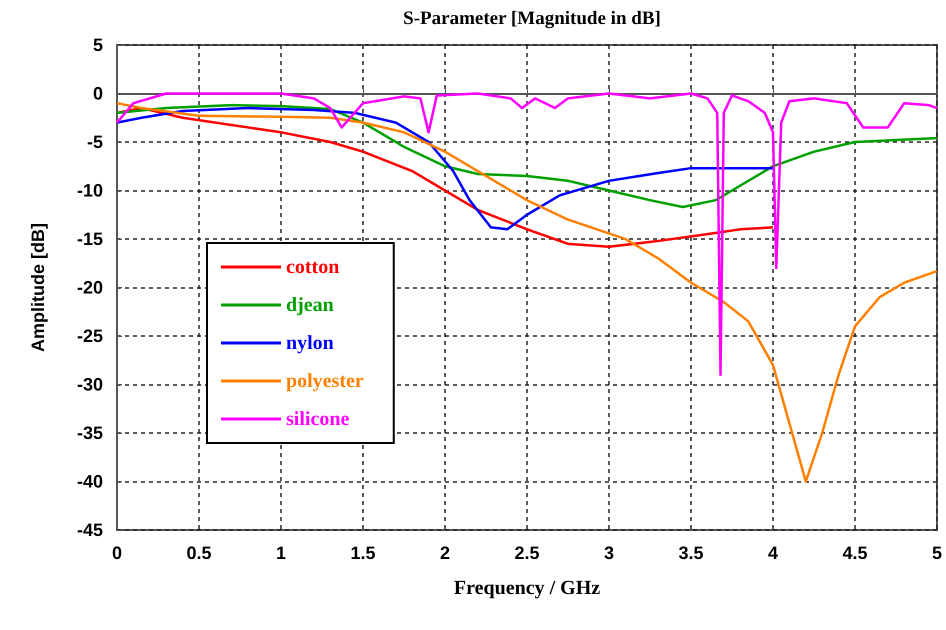 This screenshot has width=946, height=630. I want to click on y-tick-label: -15, so click(89, 239).